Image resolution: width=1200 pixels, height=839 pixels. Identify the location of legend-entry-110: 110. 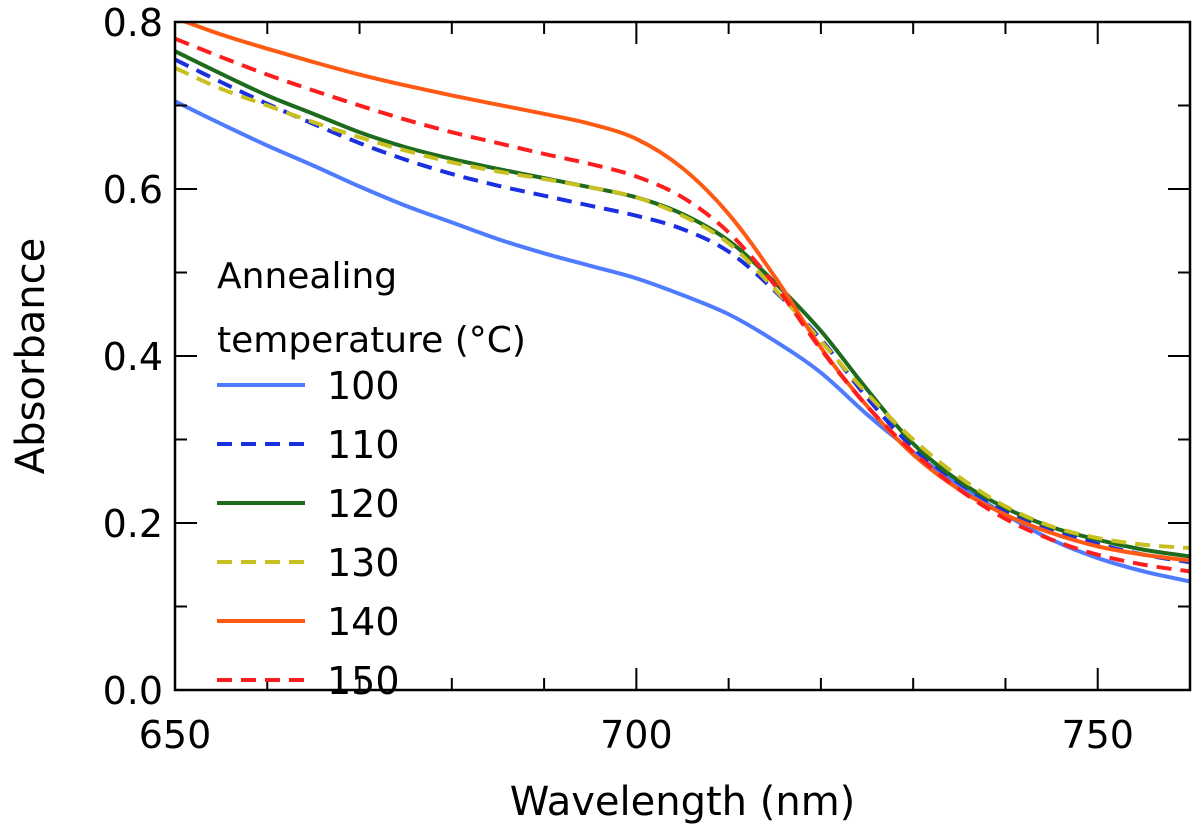
(308, 445).